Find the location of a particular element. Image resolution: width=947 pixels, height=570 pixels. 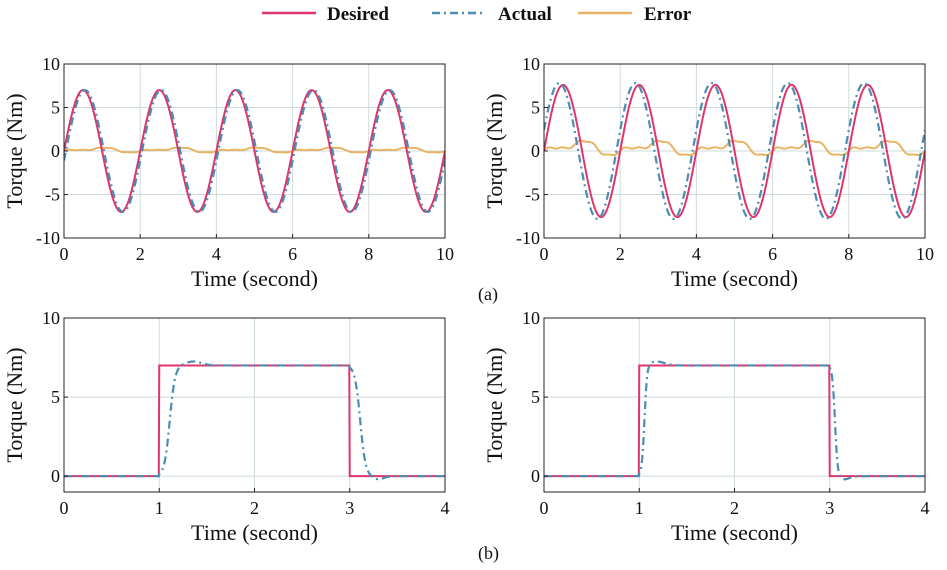

legend-label-error: Error is located at coordinates (668, 14).